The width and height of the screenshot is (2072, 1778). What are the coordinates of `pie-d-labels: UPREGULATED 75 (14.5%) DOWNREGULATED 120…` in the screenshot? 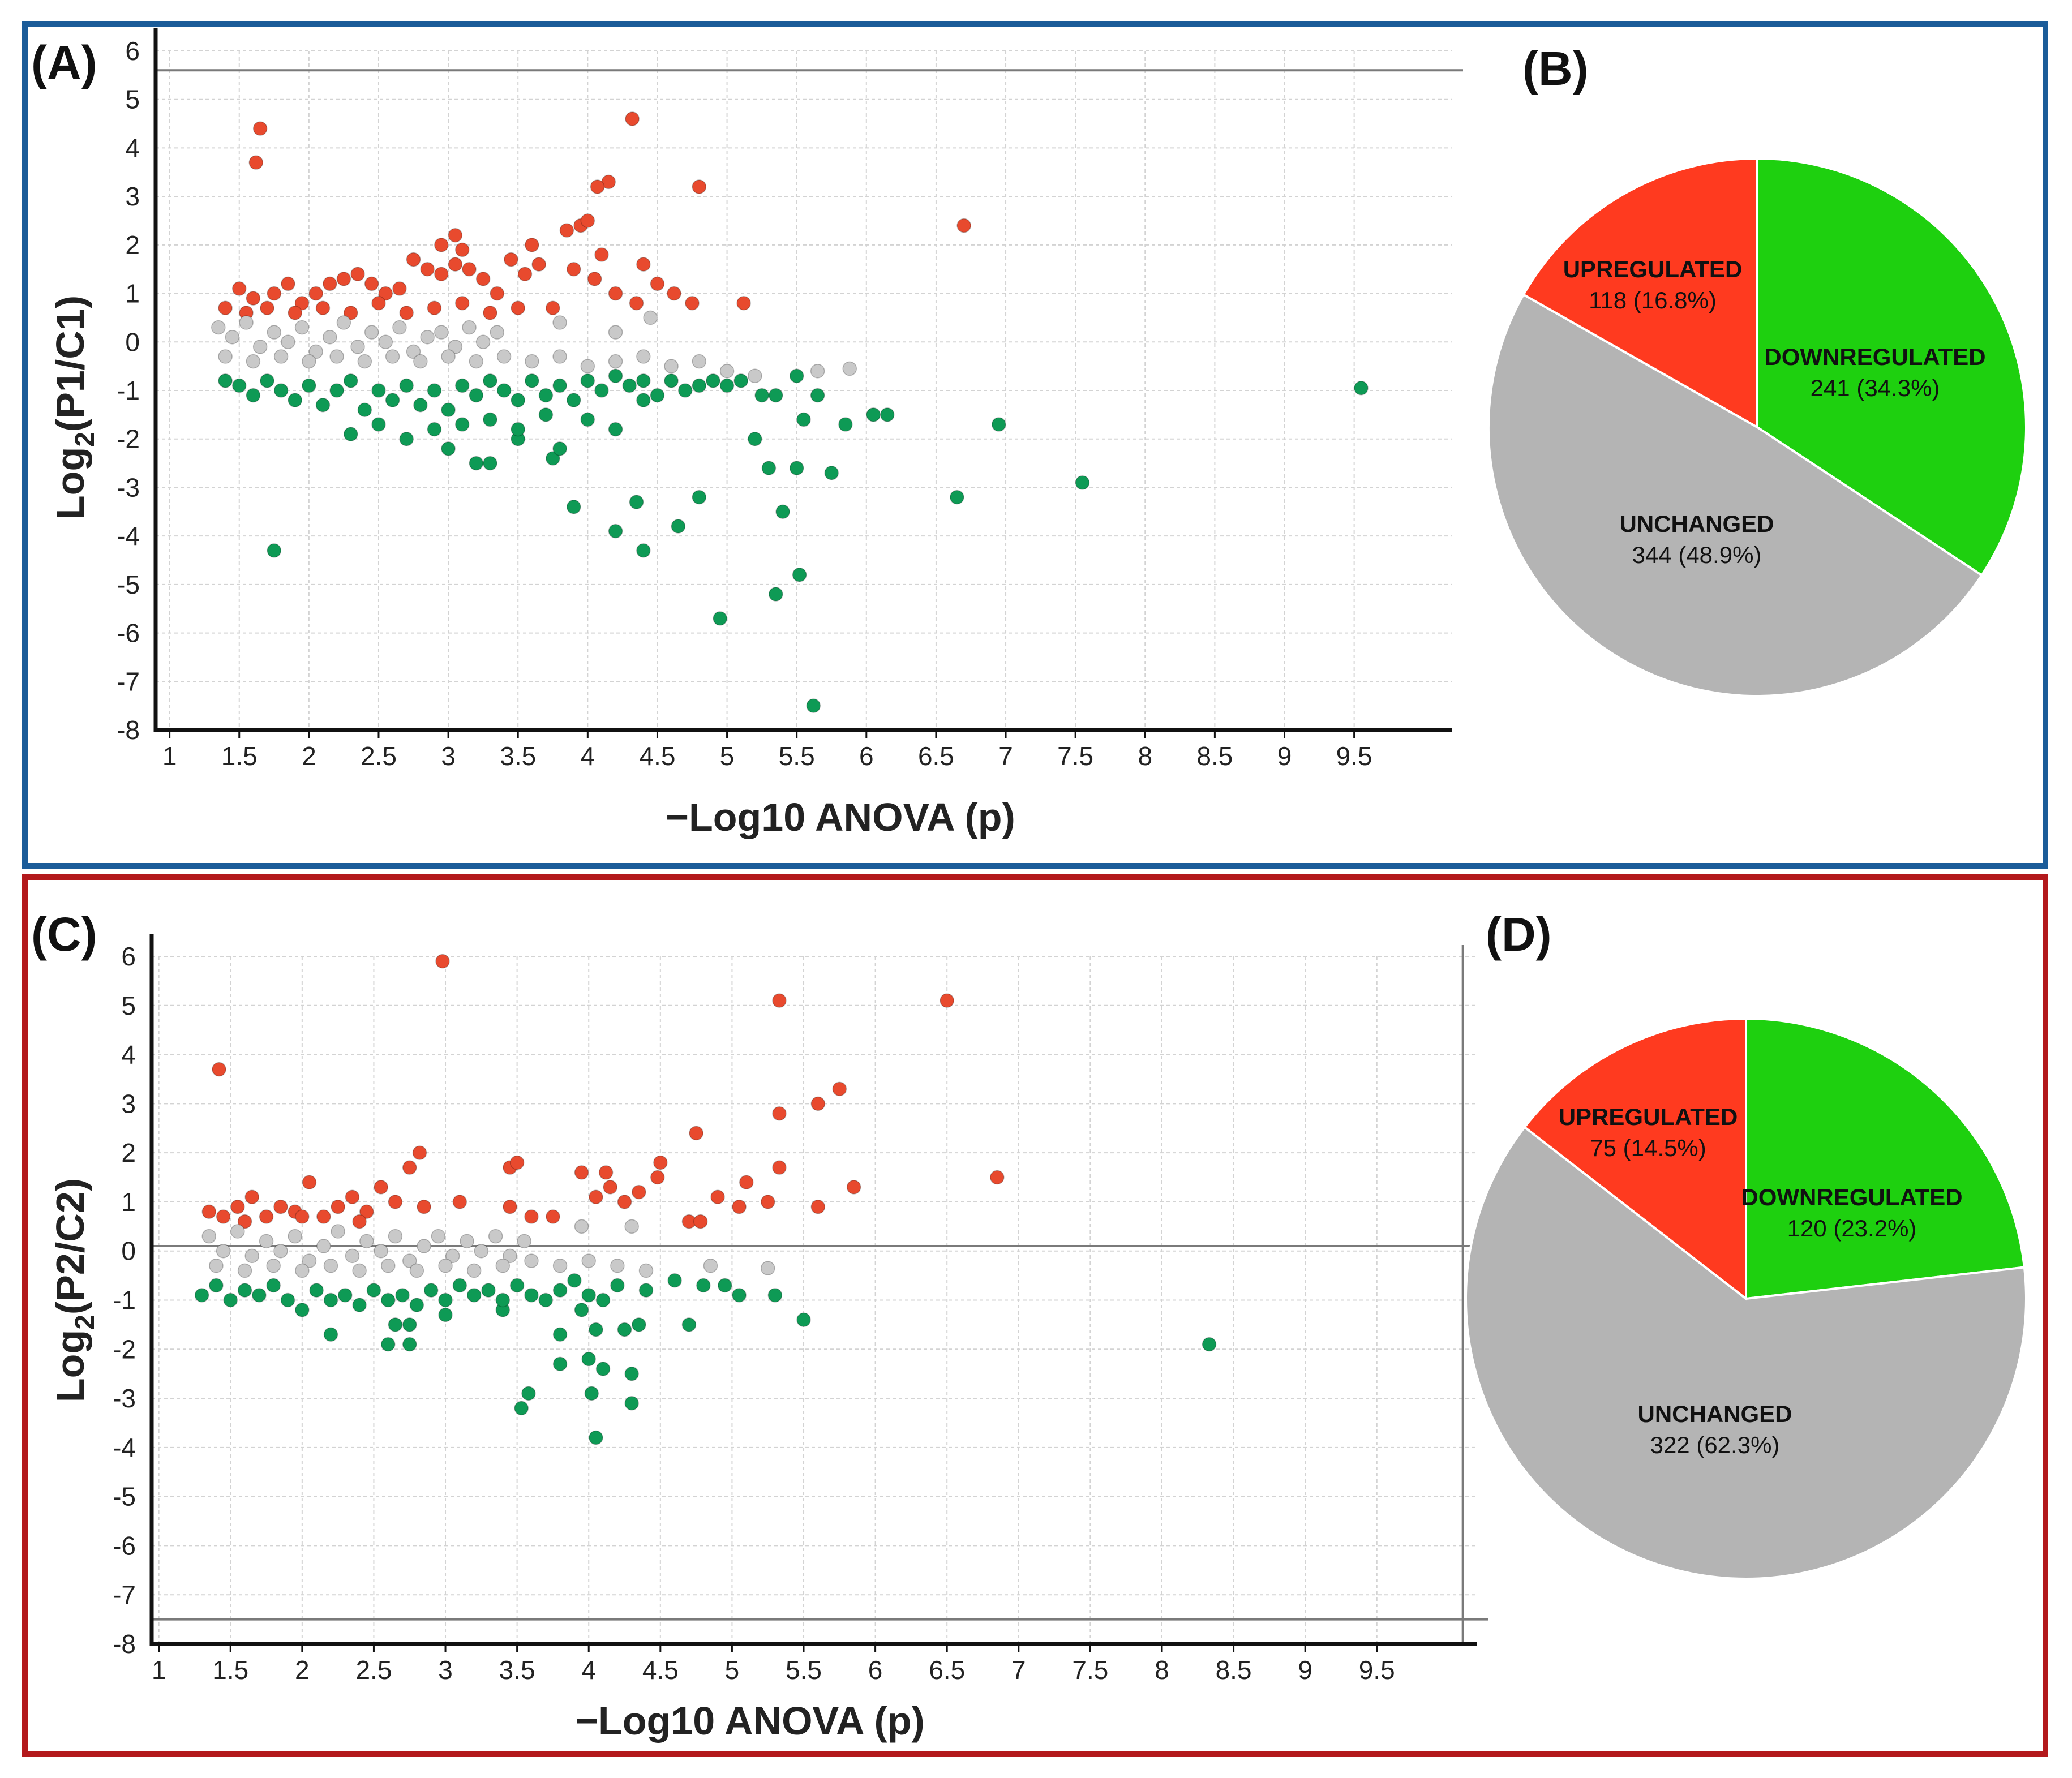 It's located at (1761, 1281).